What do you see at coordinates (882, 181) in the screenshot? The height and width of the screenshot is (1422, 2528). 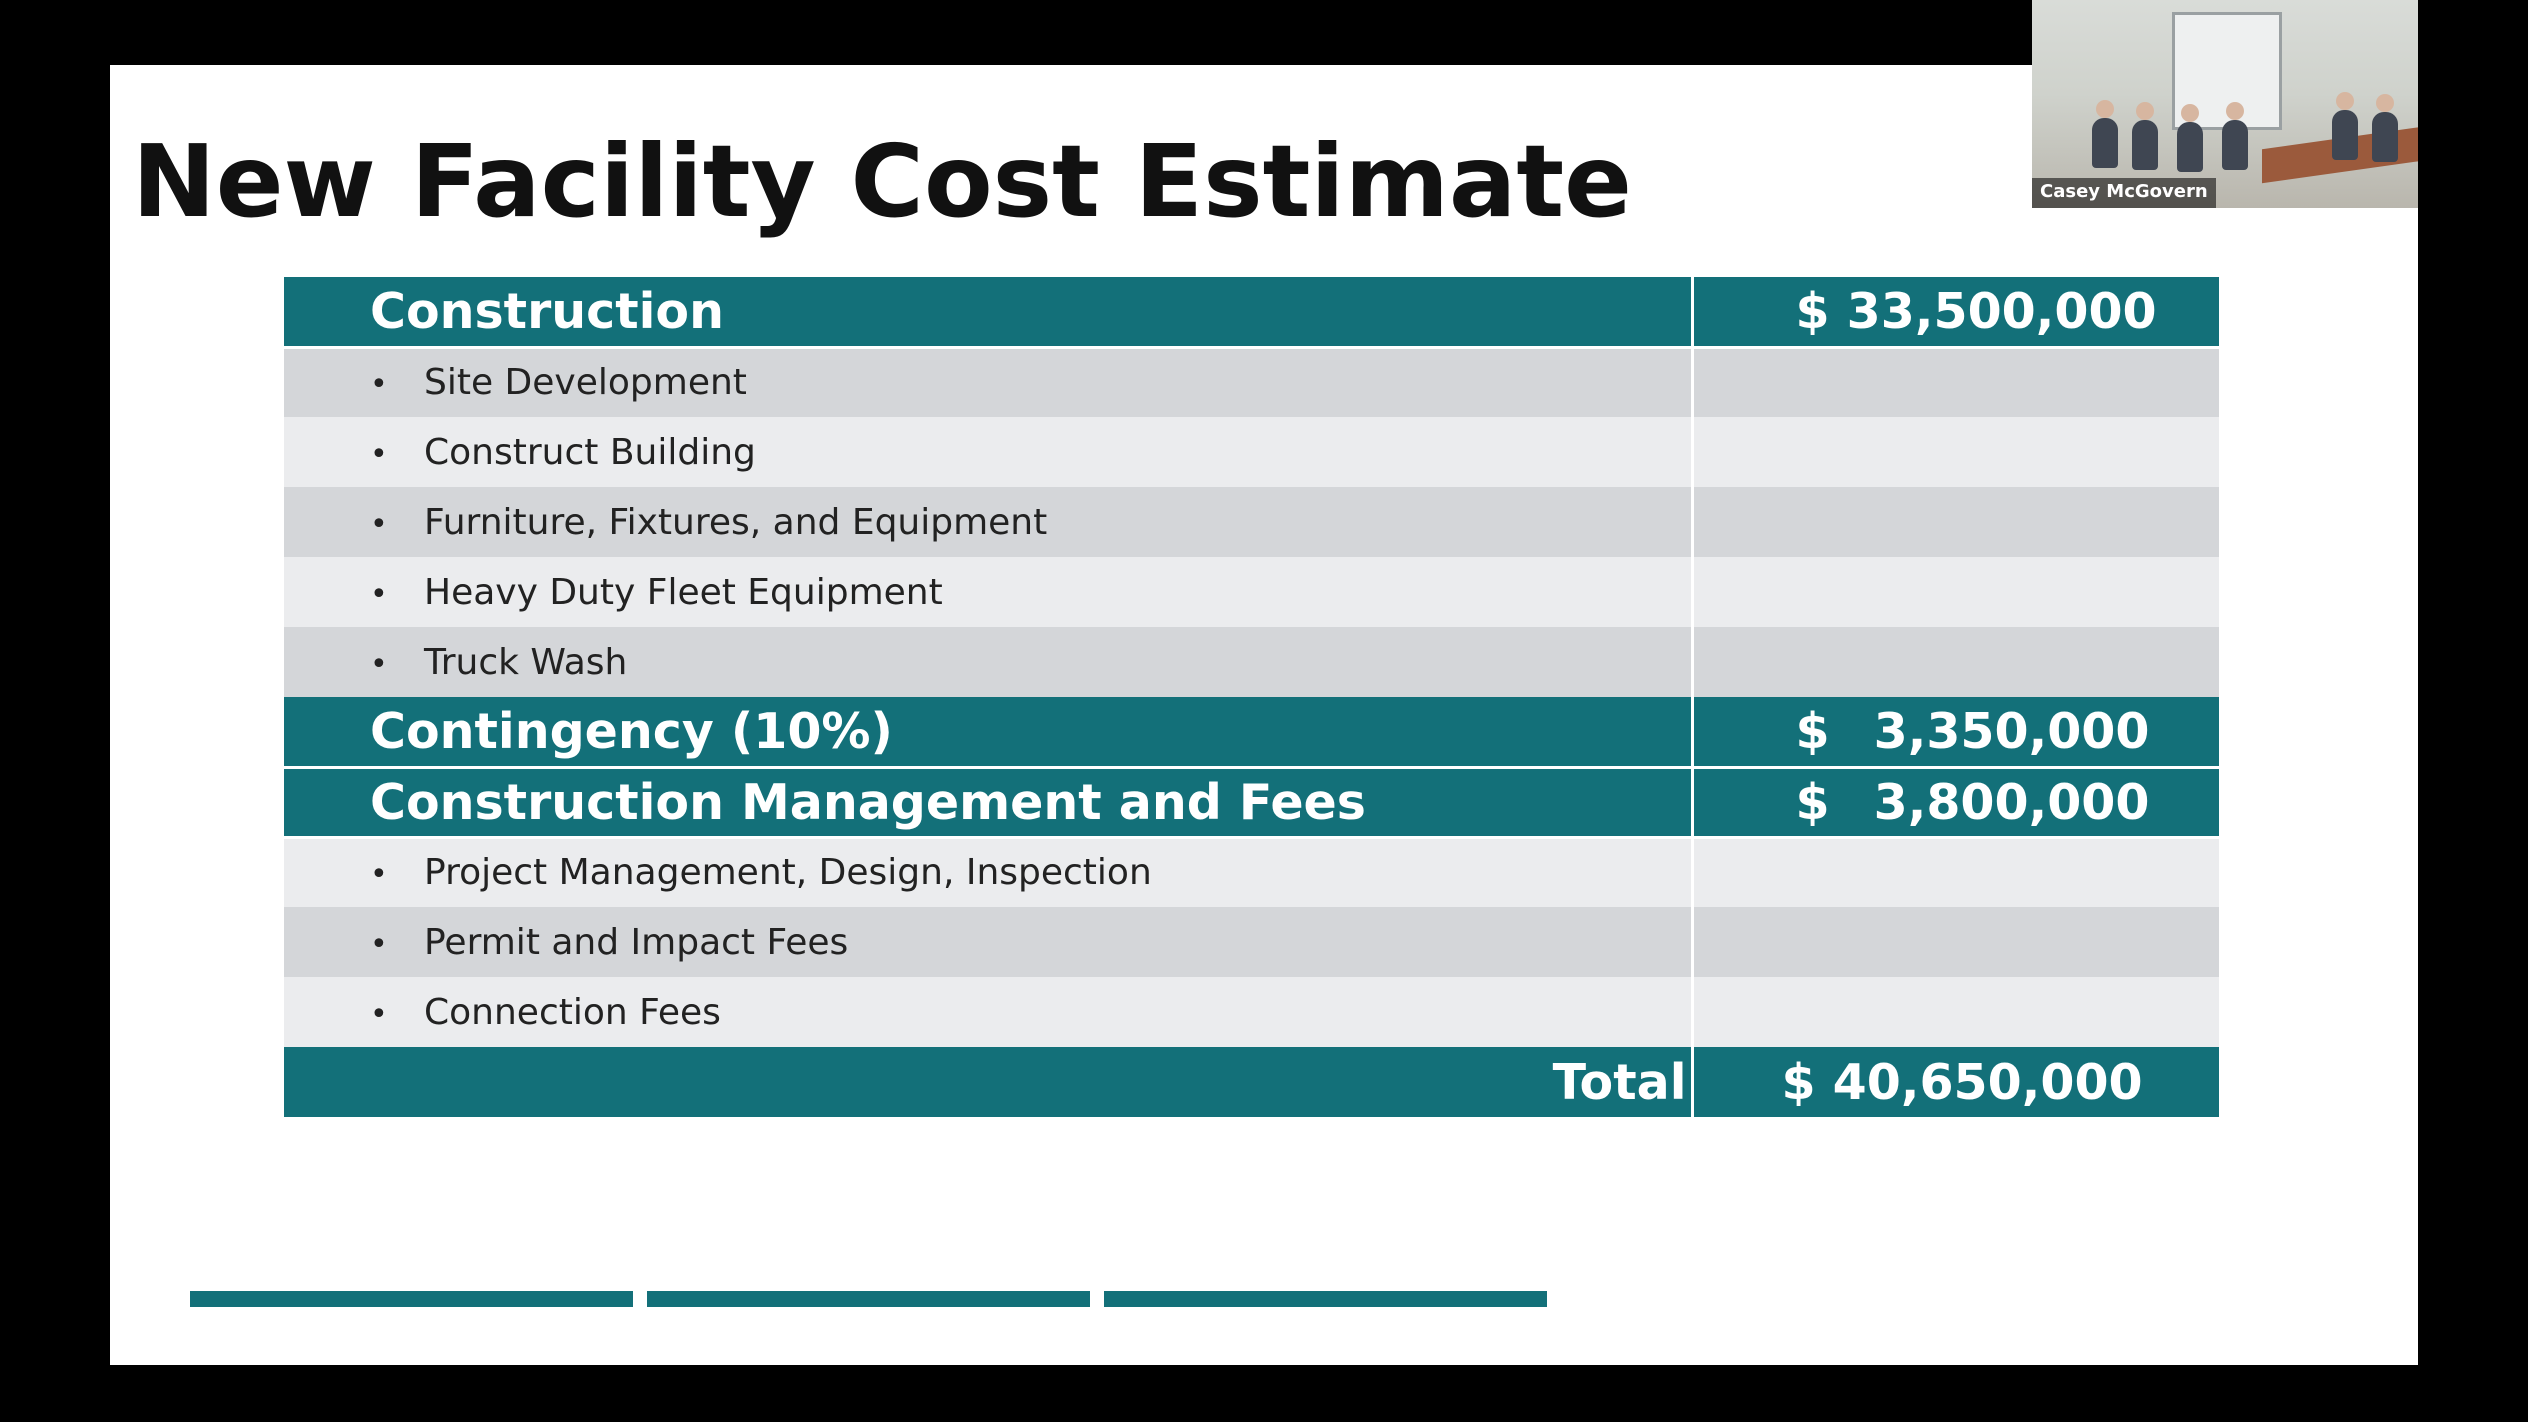 I see `slide-title: New Facility Cost Estimate` at bounding box center [882, 181].